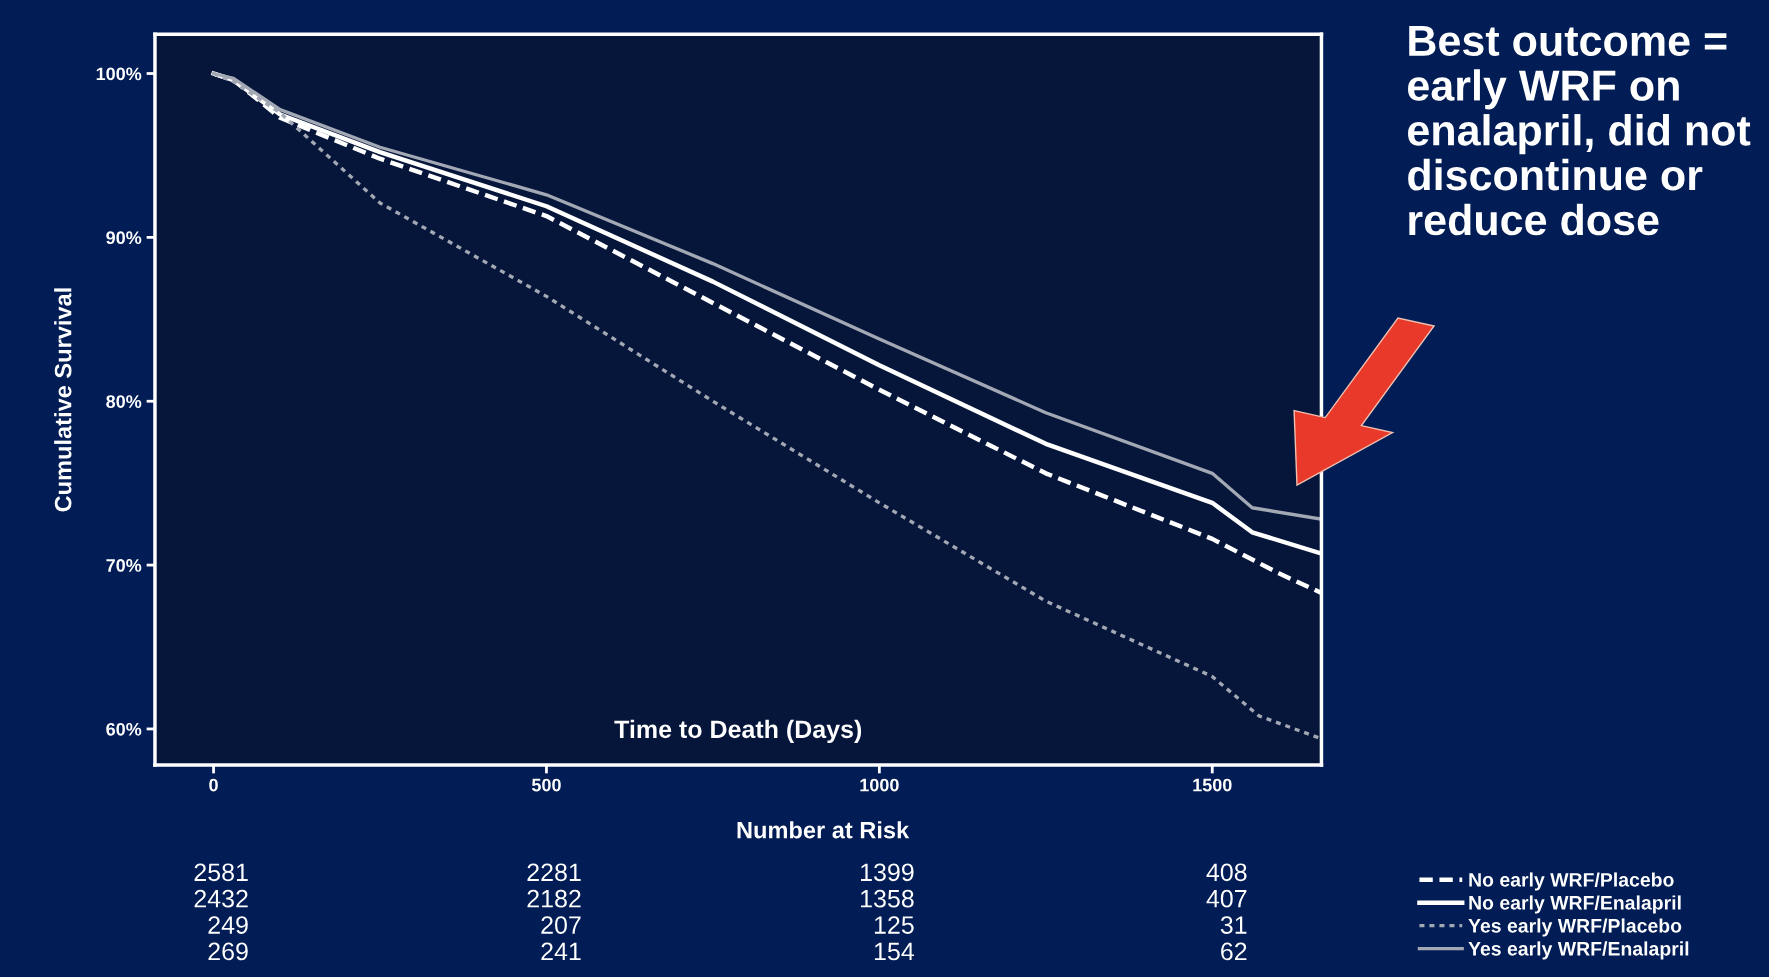 The height and width of the screenshot is (977, 1769). What do you see at coordinates (823, 830) in the screenshot?
I see `text: Number at Risk` at bounding box center [823, 830].